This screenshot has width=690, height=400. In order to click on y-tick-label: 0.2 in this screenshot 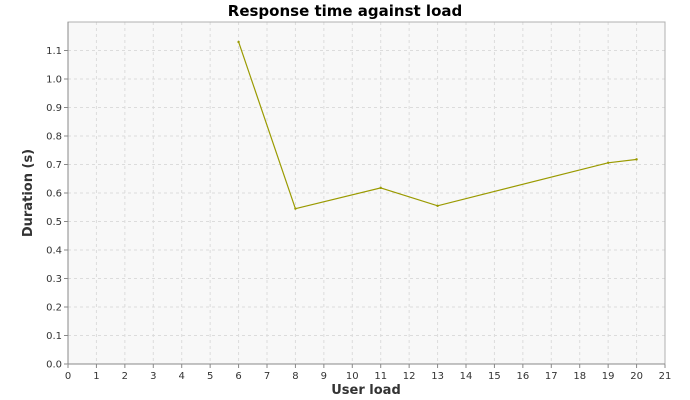, I will do `click(54, 308)`.